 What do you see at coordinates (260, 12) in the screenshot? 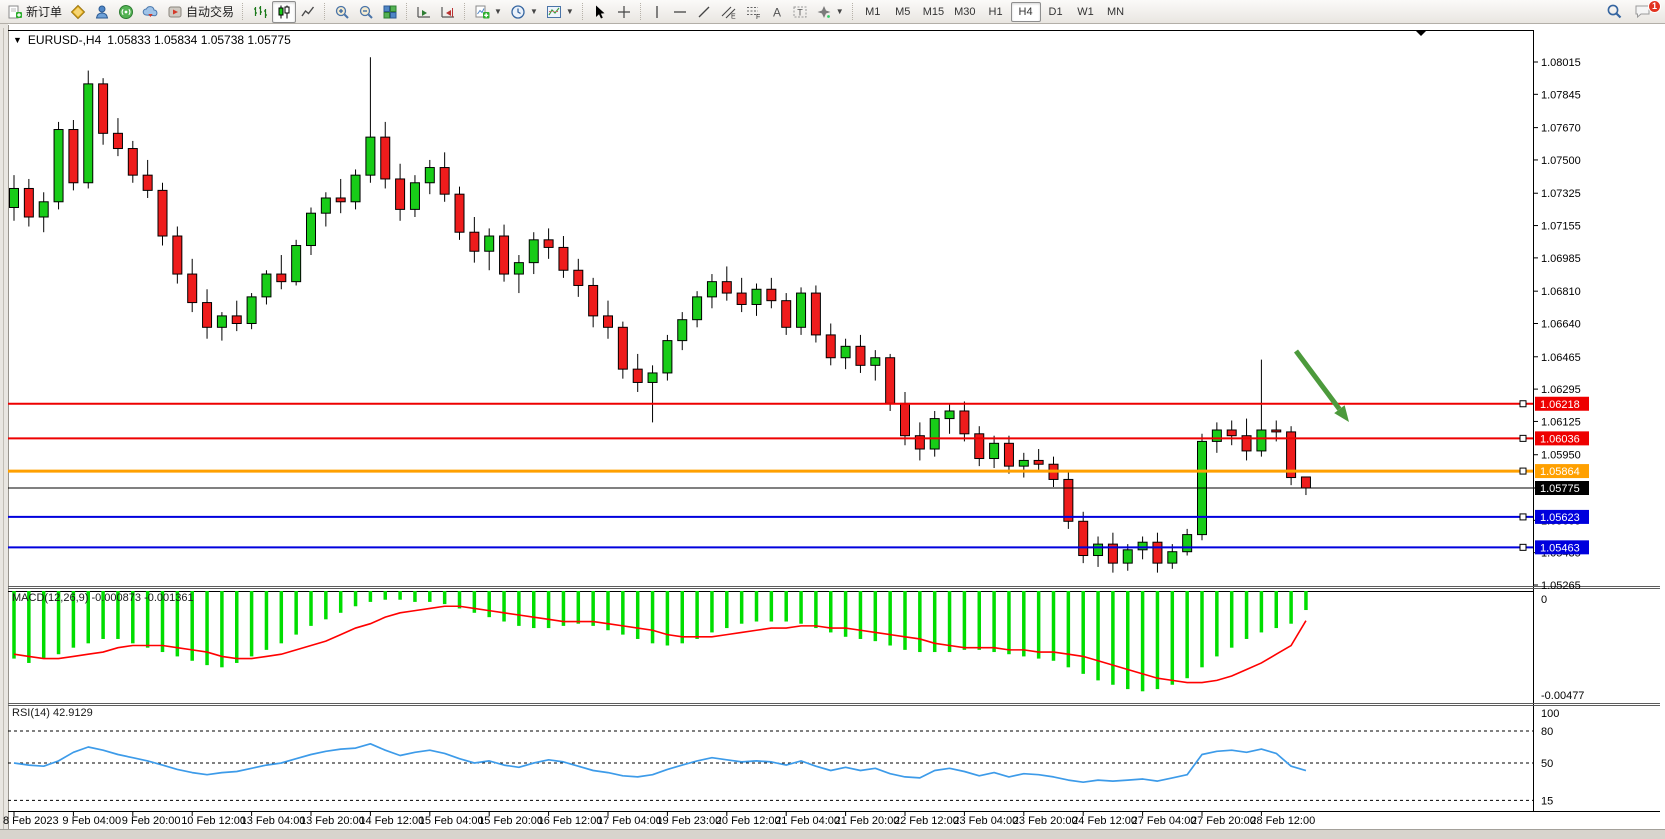
I see `bar-chart-mode-button` at bounding box center [260, 12].